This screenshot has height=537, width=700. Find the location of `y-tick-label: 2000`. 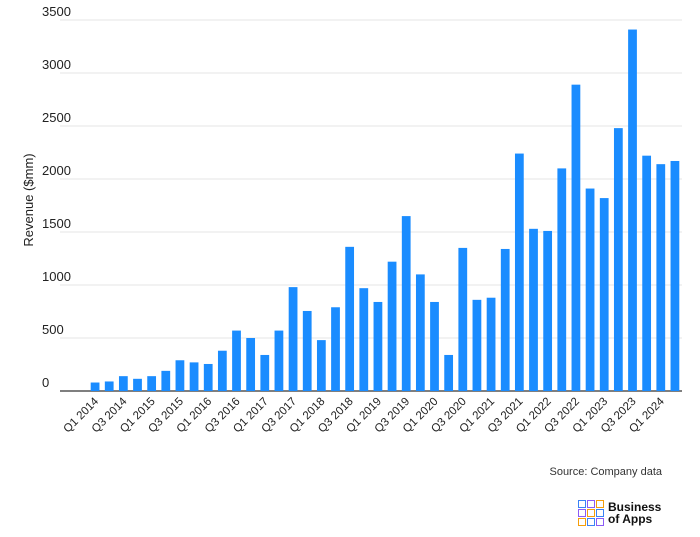

y-tick-label: 2000 is located at coordinates (56, 170).